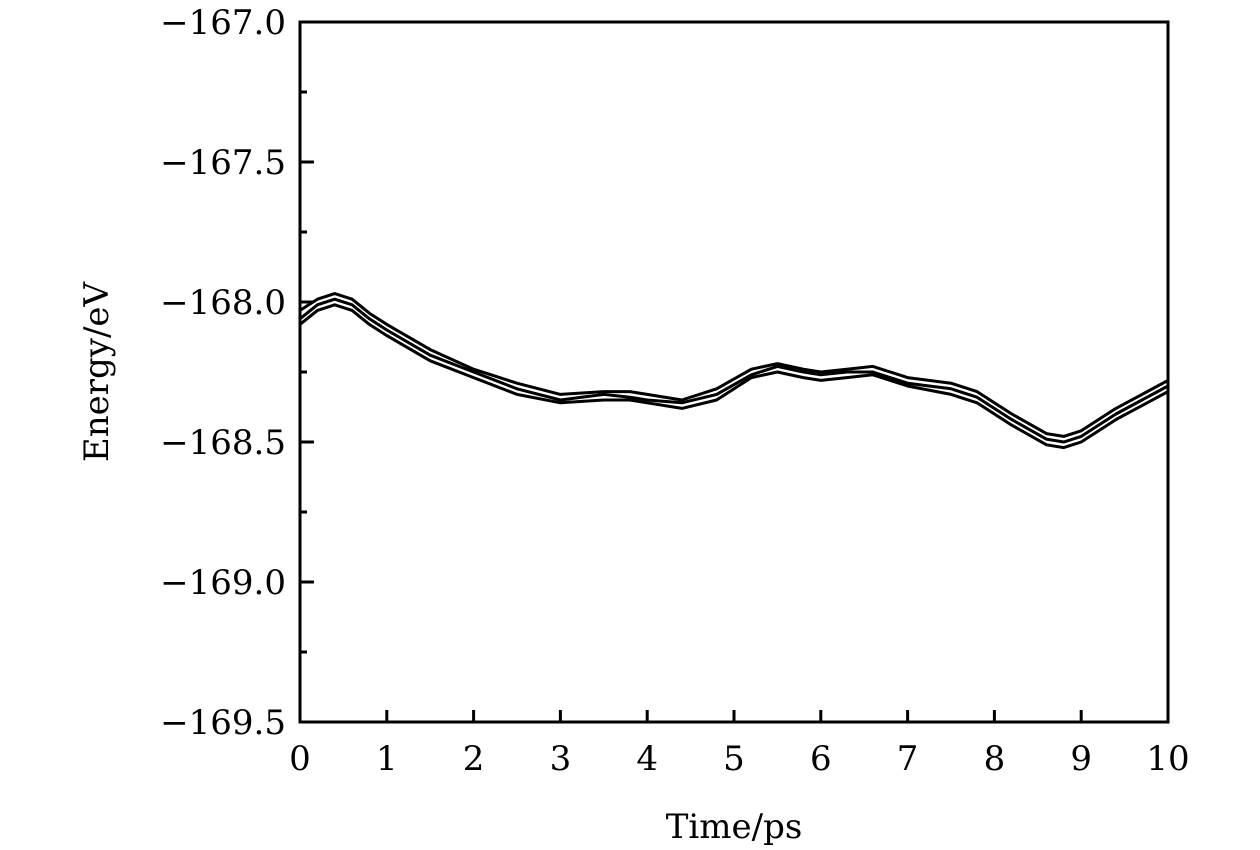 The width and height of the screenshot is (1260, 850). Describe the element at coordinates (300, 759) in the screenshot. I see `x-tick-label: 0` at that location.